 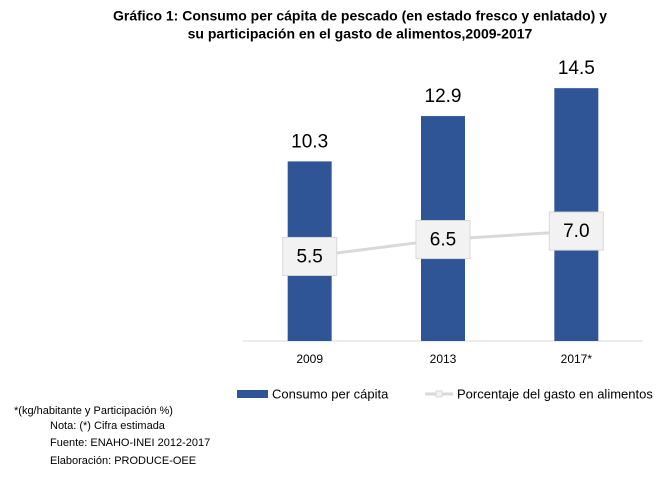 What do you see at coordinates (443, 96) in the screenshot?
I see `data-label: 12.9` at bounding box center [443, 96].